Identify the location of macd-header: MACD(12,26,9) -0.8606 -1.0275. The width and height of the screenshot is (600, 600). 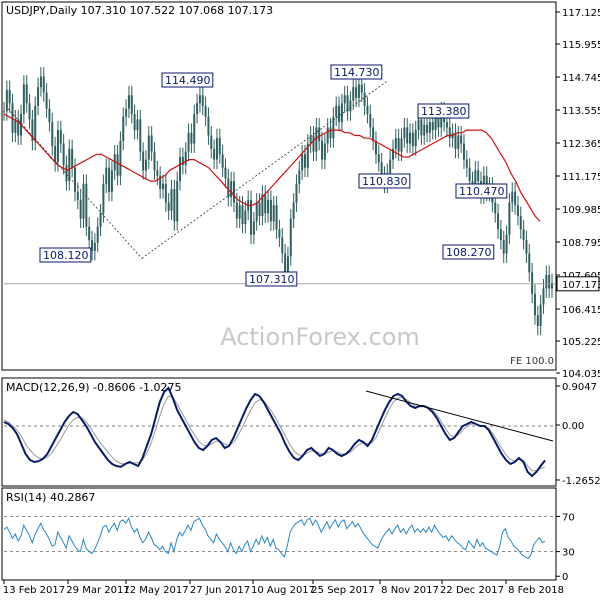
(93, 387).